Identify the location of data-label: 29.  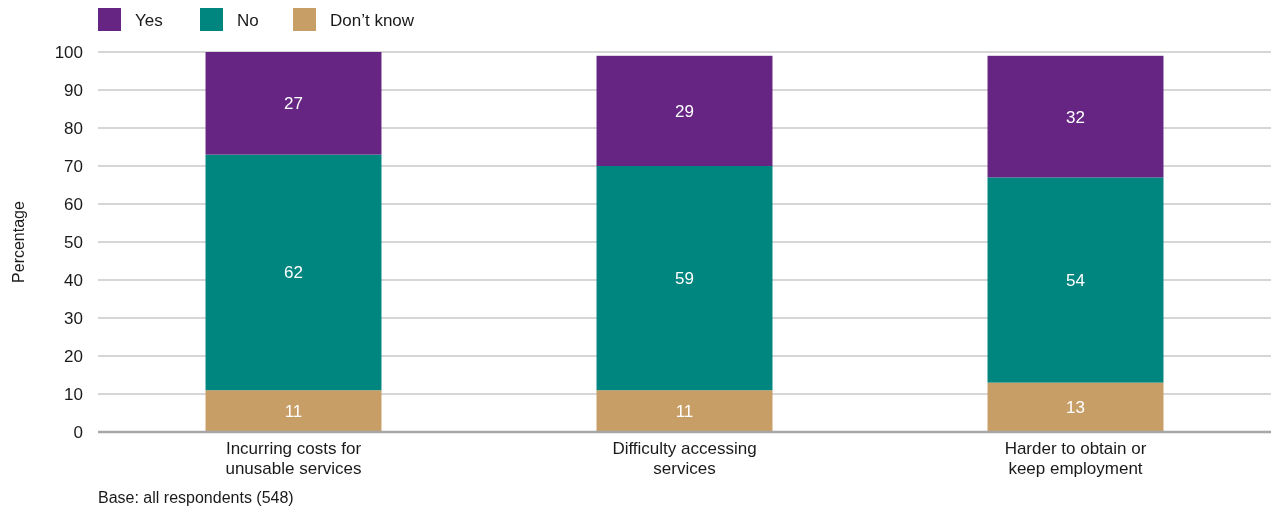
(684, 111).